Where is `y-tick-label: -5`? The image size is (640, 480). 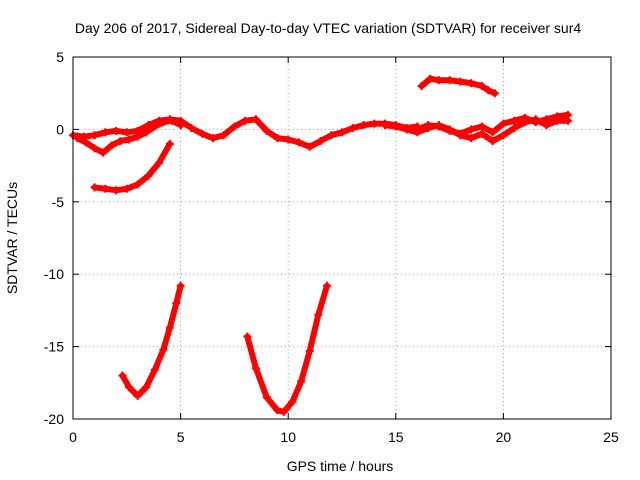 y-tick-label: -5 is located at coordinates (58, 202).